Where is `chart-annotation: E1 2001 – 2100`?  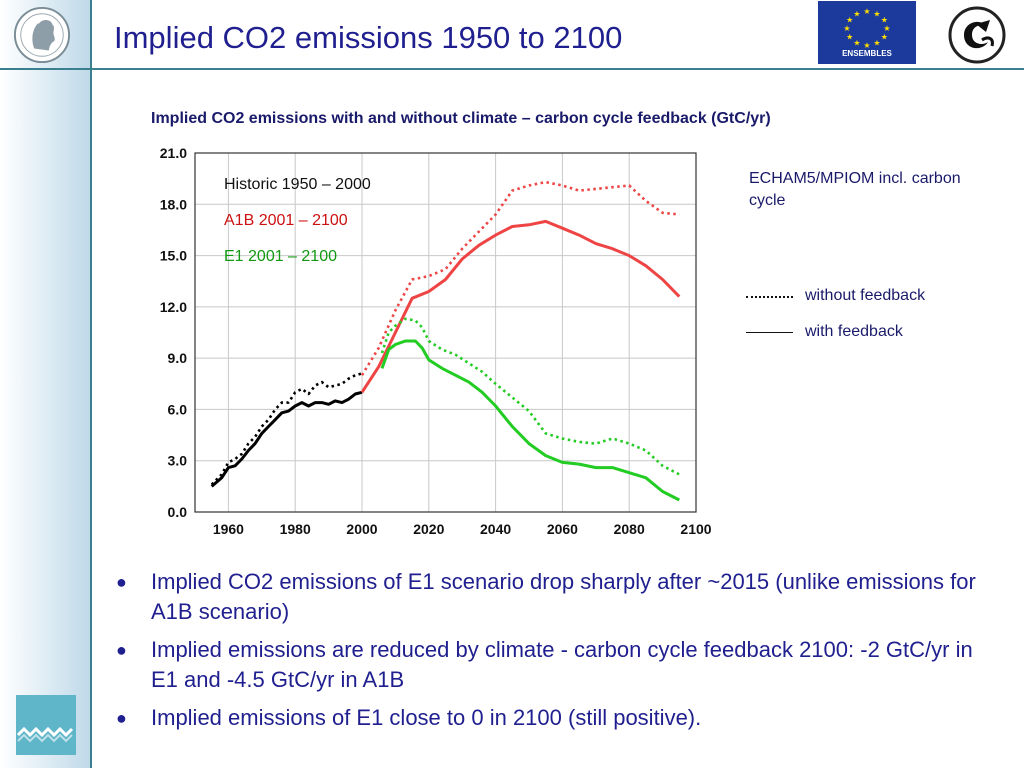 chart-annotation: E1 2001 – 2100 is located at coordinates (280, 256).